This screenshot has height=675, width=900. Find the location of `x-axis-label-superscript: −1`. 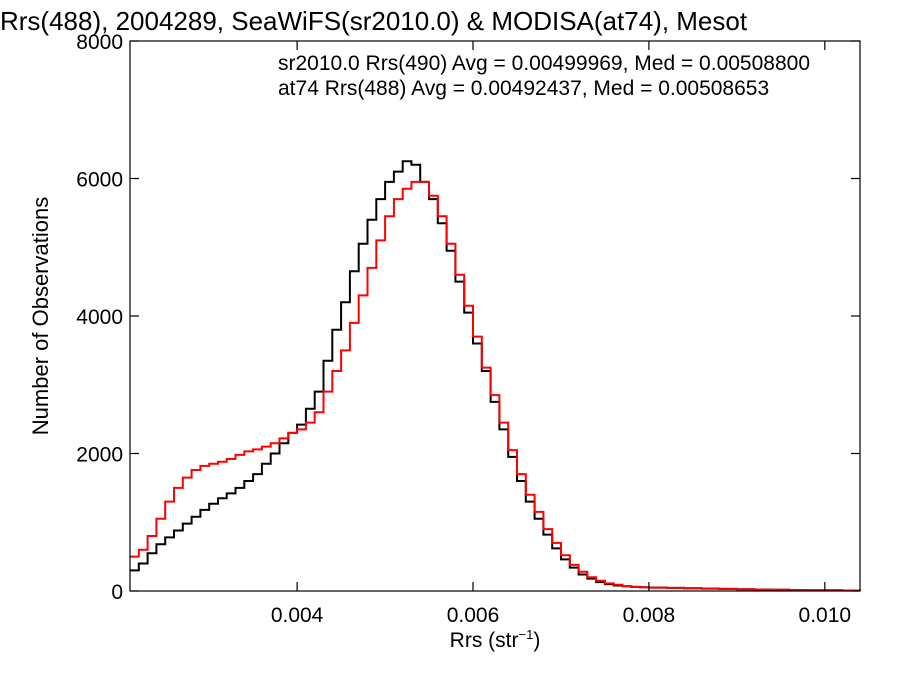

x-axis-label-superscript: −1 is located at coordinates (526, 634).